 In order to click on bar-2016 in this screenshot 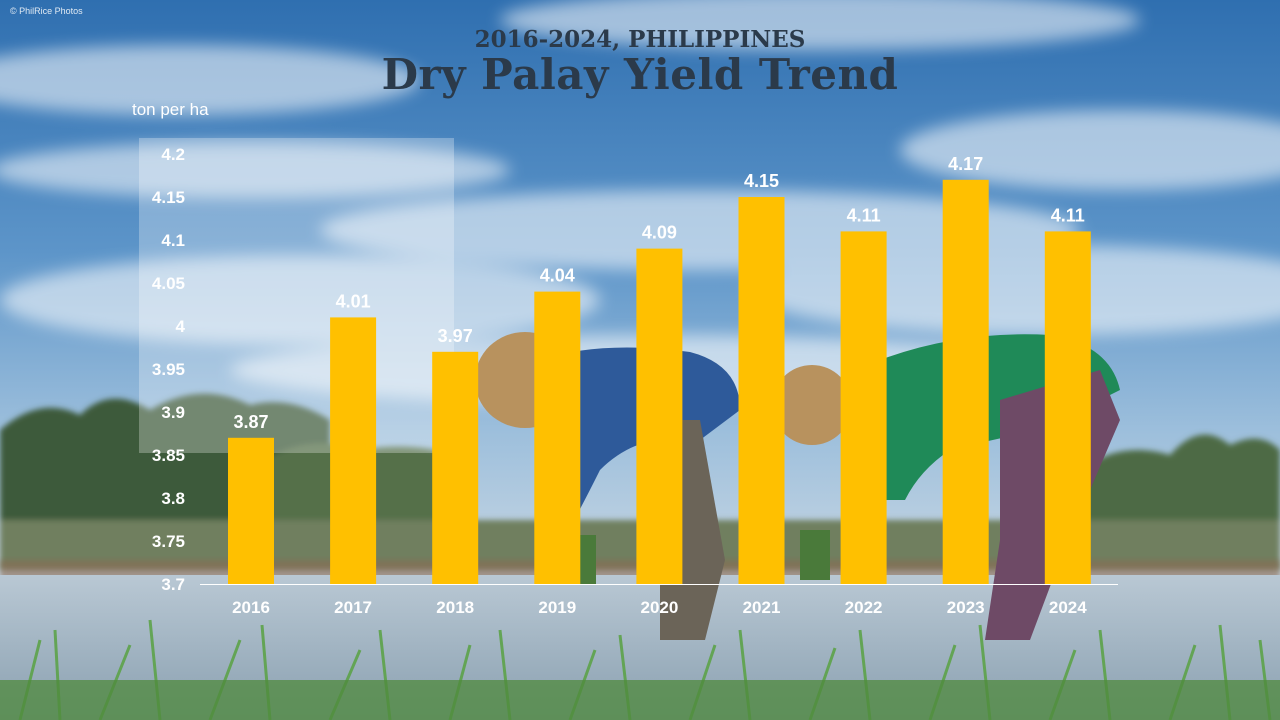, I will do `click(251, 510)`.